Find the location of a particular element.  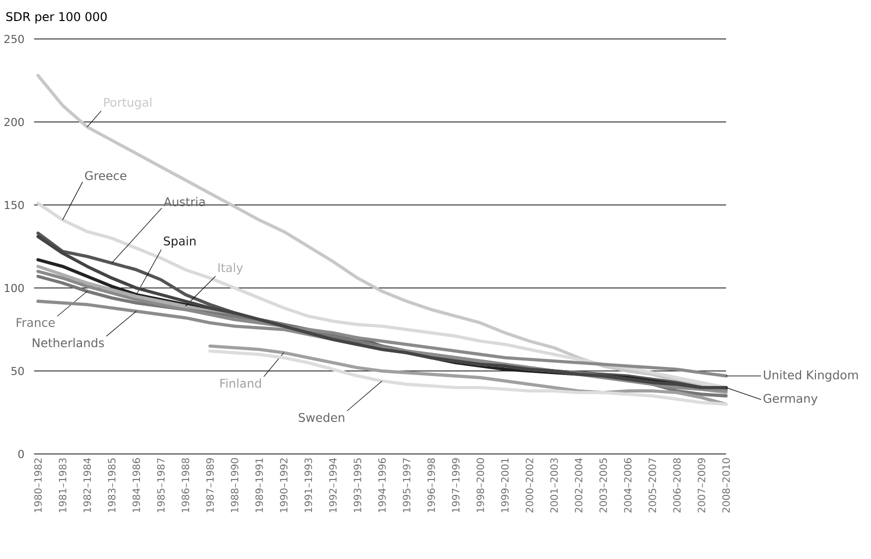

x-tick-label: 1983–1985 is located at coordinates (112, 485).